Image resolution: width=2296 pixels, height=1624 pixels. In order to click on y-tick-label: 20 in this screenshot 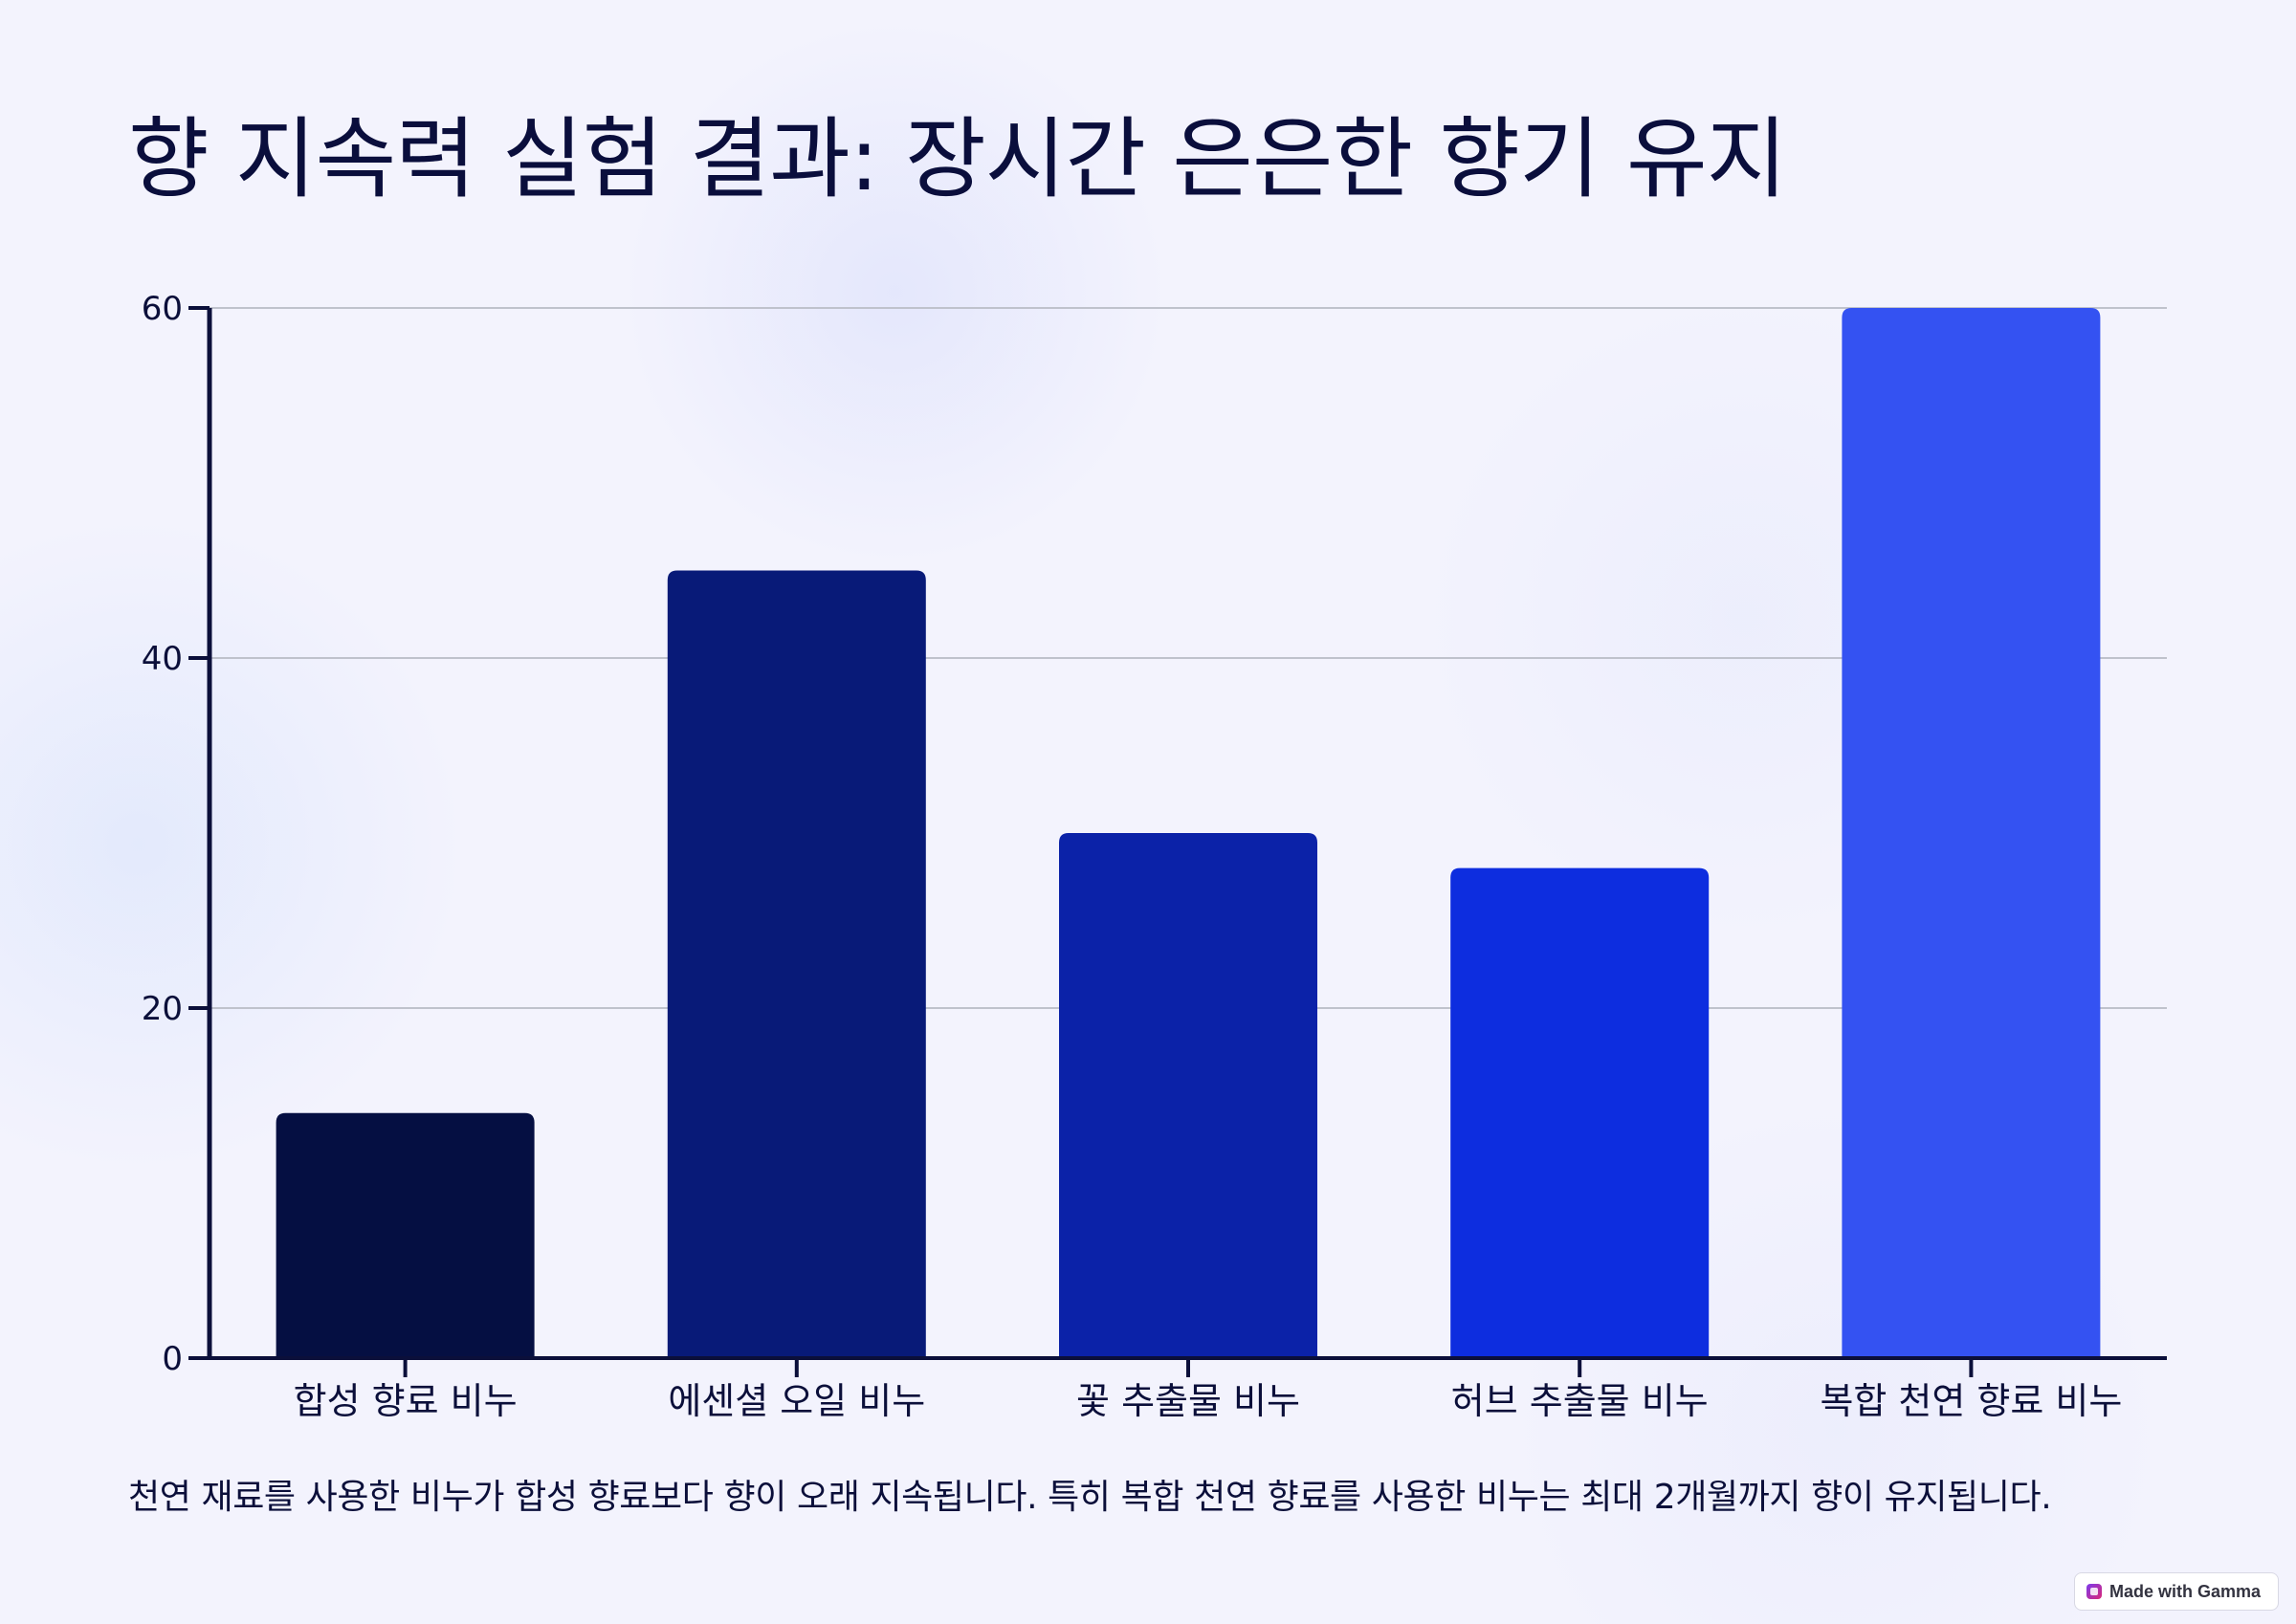, I will do `click(163, 1009)`.